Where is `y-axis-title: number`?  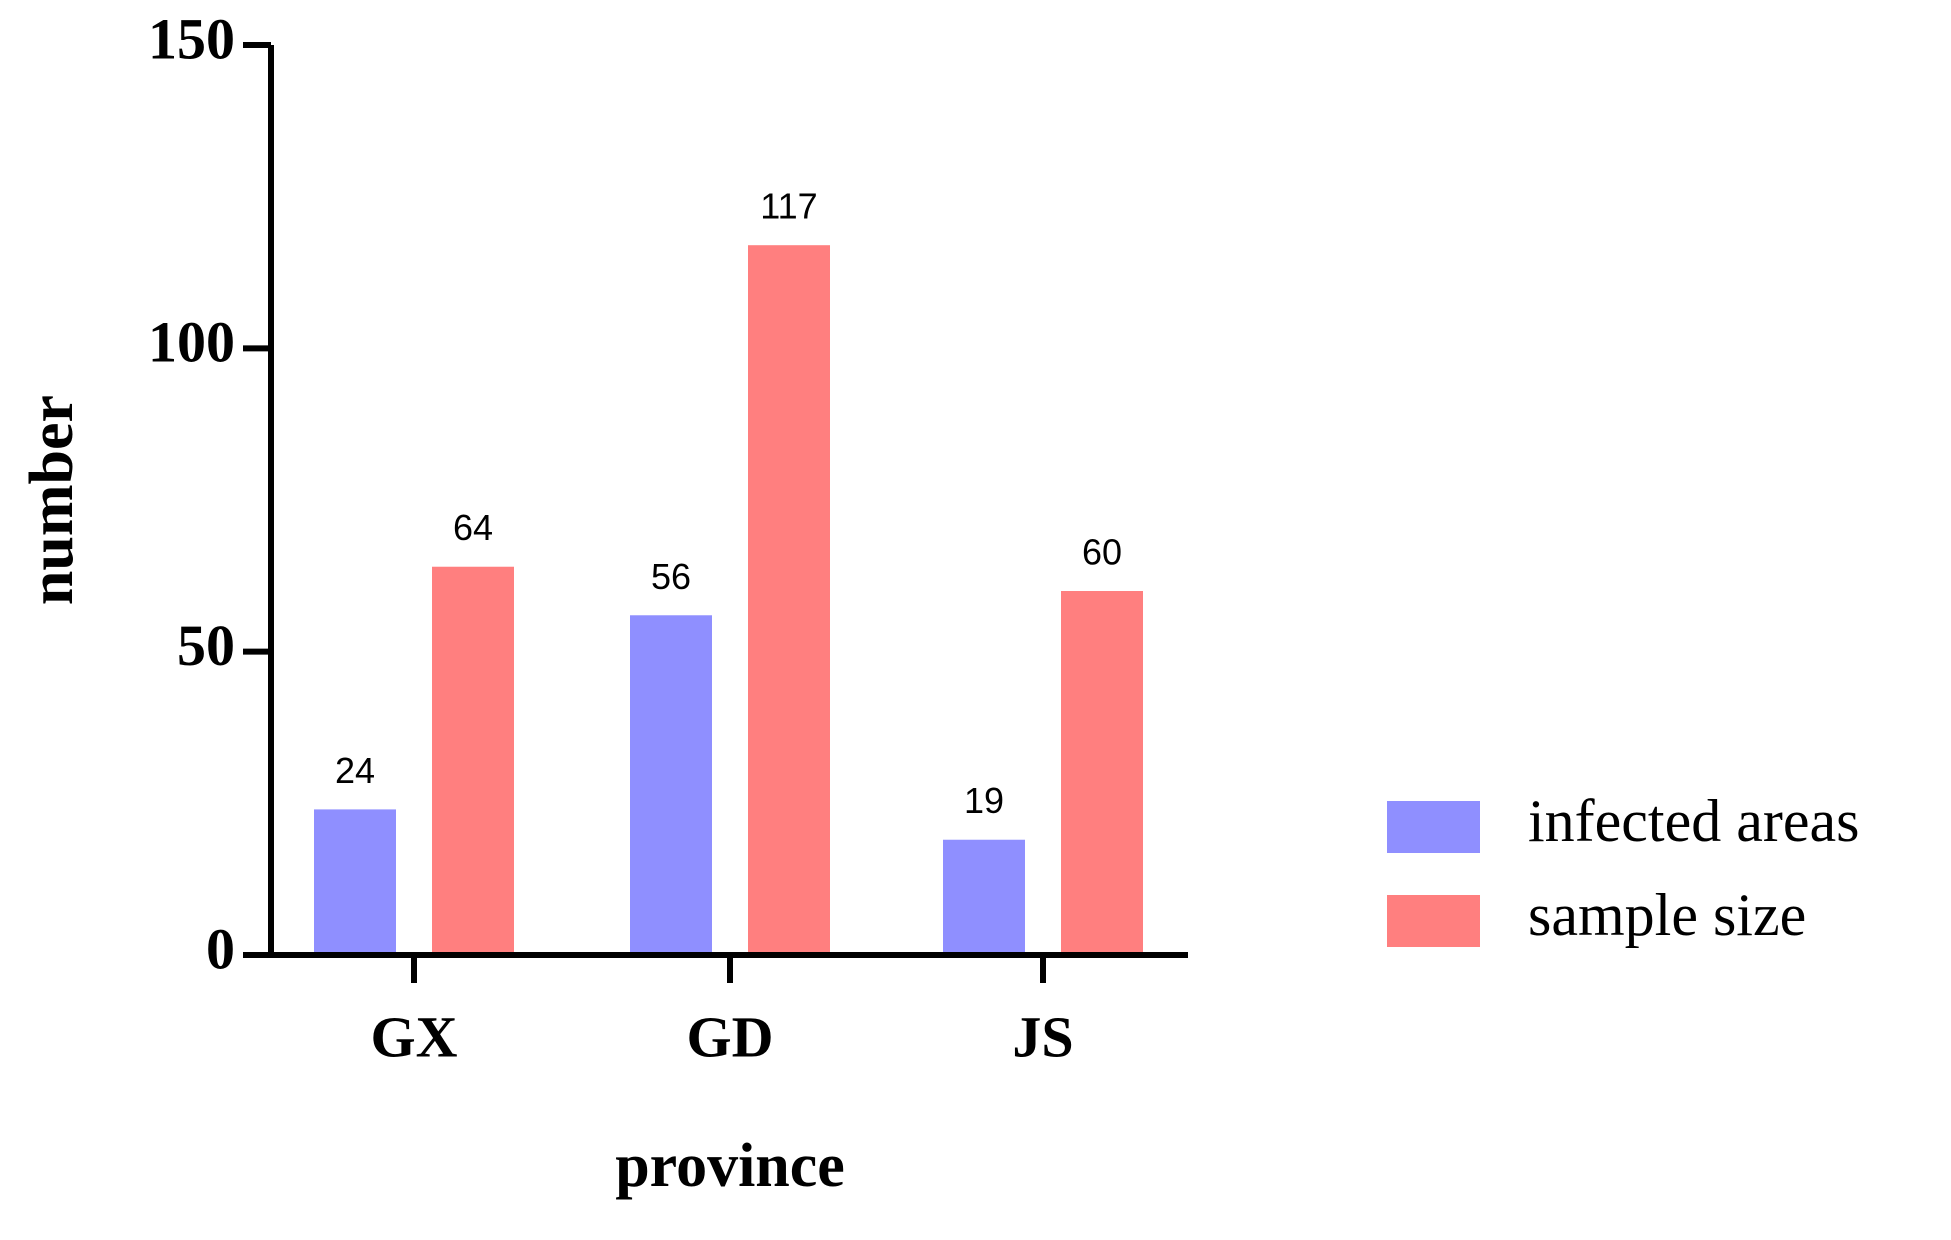 y-axis-title: number is located at coordinates (52, 500).